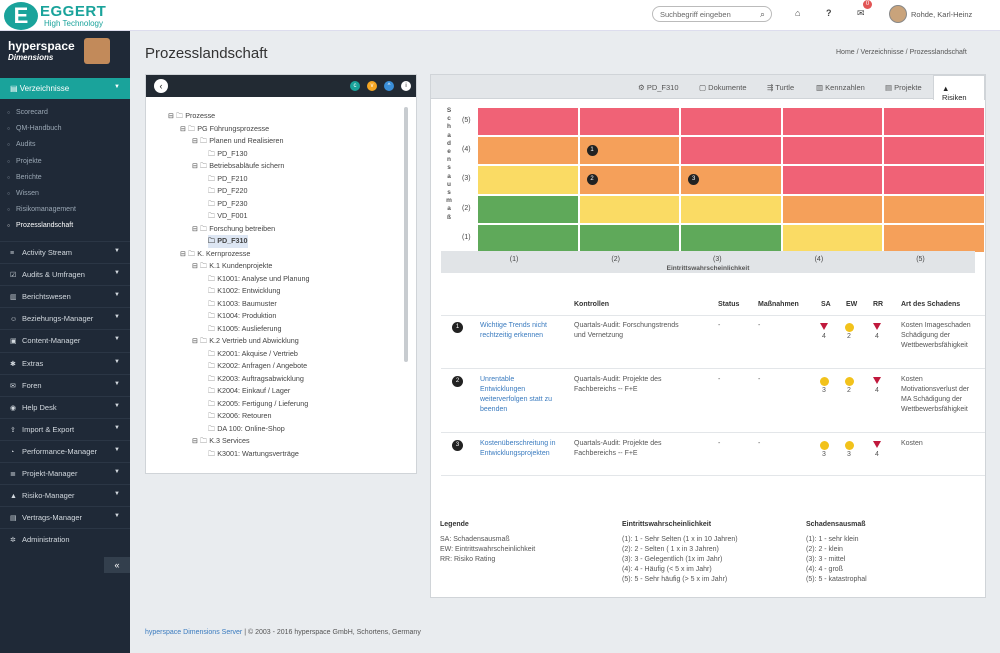  I want to click on tree-node: 🗀 DA 100: Online-Shop, so click(246, 429).